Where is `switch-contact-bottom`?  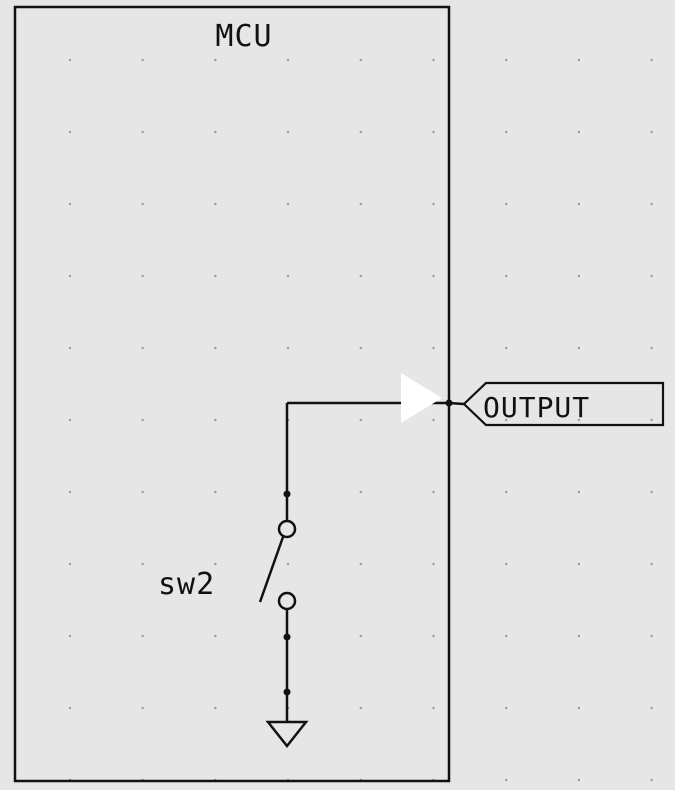 switch-contact-bottom is located at coordinates (287, 601).